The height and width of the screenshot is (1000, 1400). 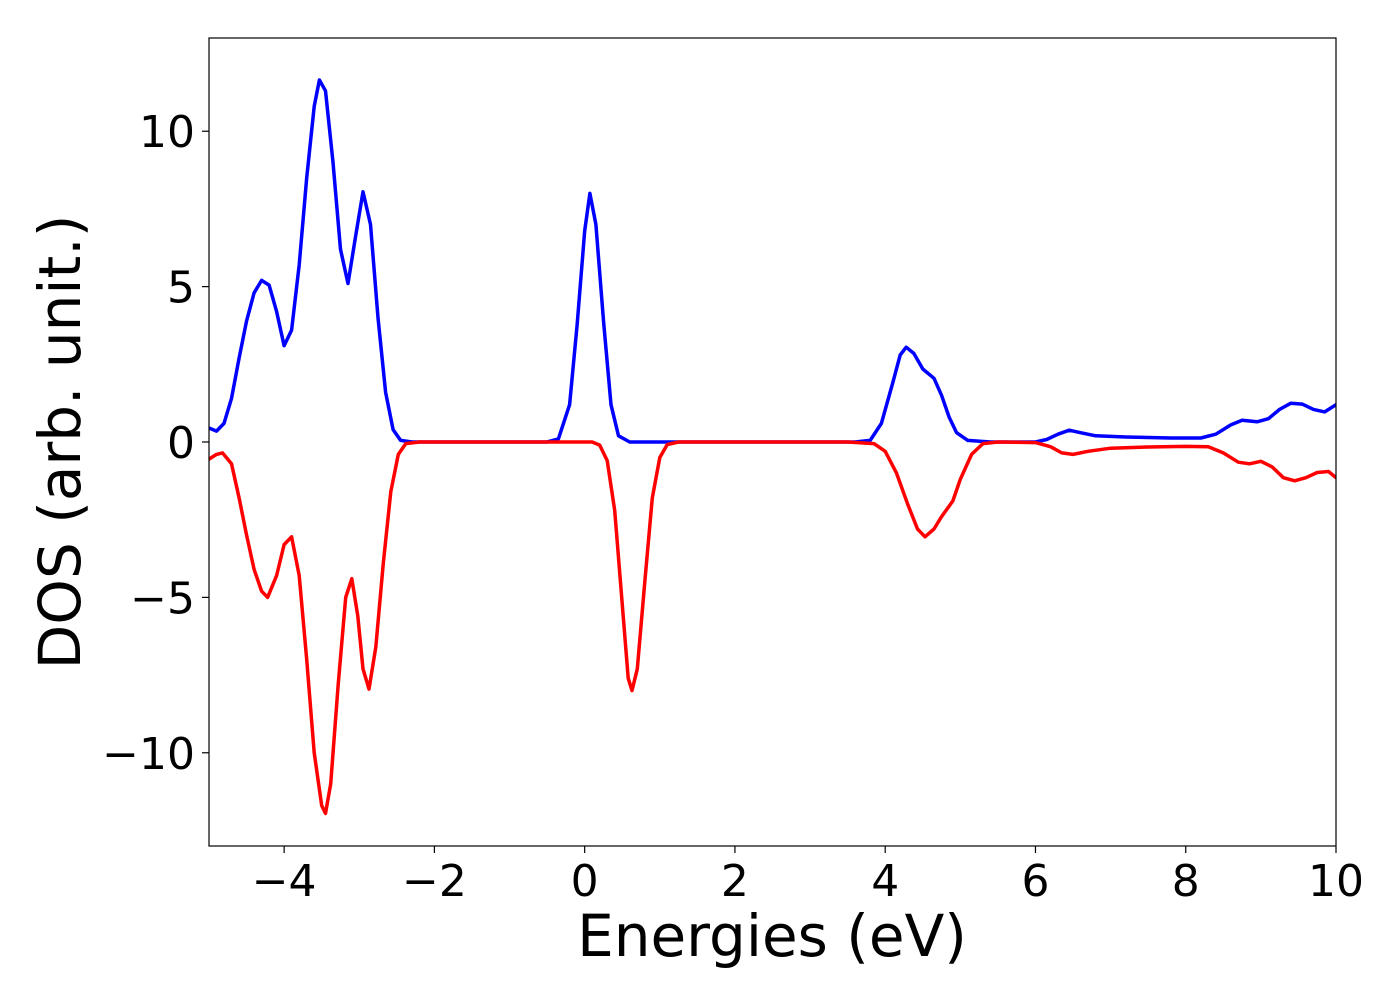 I want to click on x-tick-label: 4, so click(x=885, y=881).